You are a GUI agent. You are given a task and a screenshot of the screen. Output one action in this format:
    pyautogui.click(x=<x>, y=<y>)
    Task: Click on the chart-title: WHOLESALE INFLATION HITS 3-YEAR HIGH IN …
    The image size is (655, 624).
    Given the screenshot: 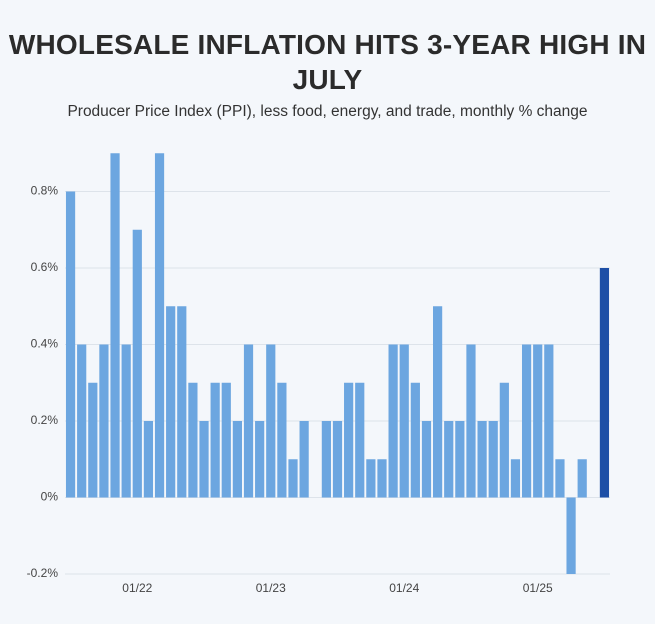 What is the action you would take?
    pyautogui.click(x=327, y=62)
    